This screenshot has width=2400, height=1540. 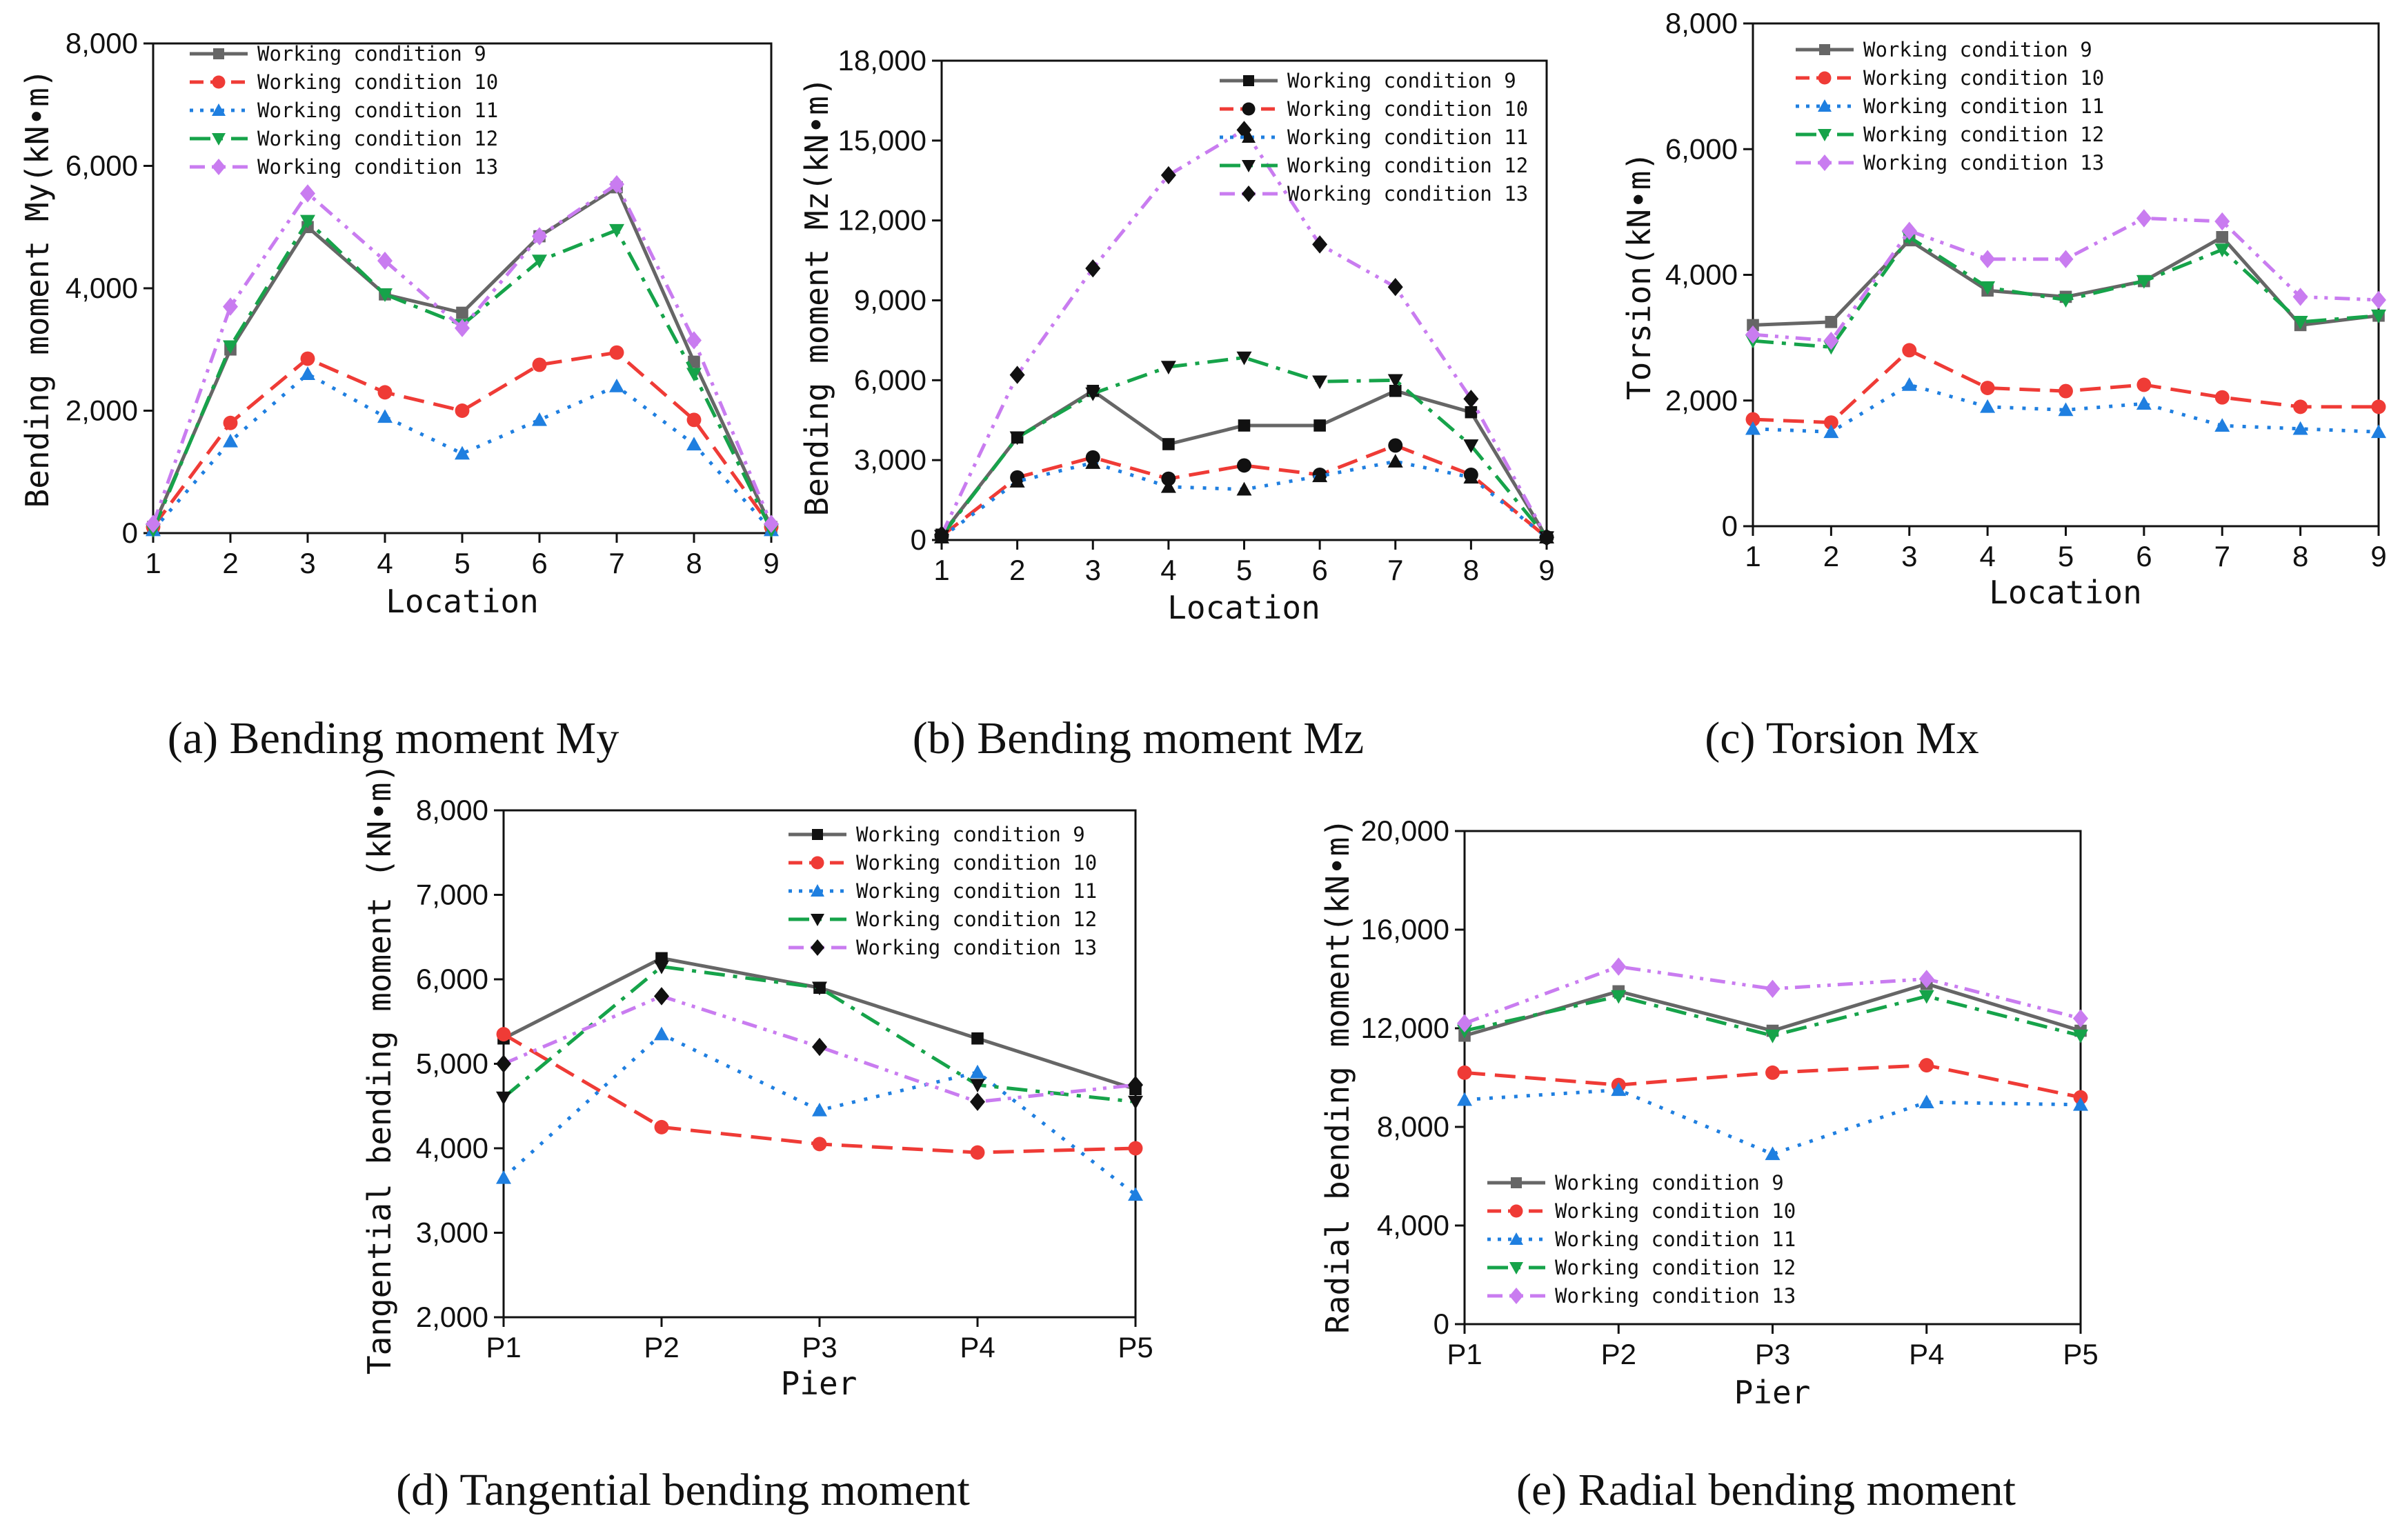 I want to click on chart-caption: (c) Torsion Mx, so click(x=1841, y=738).